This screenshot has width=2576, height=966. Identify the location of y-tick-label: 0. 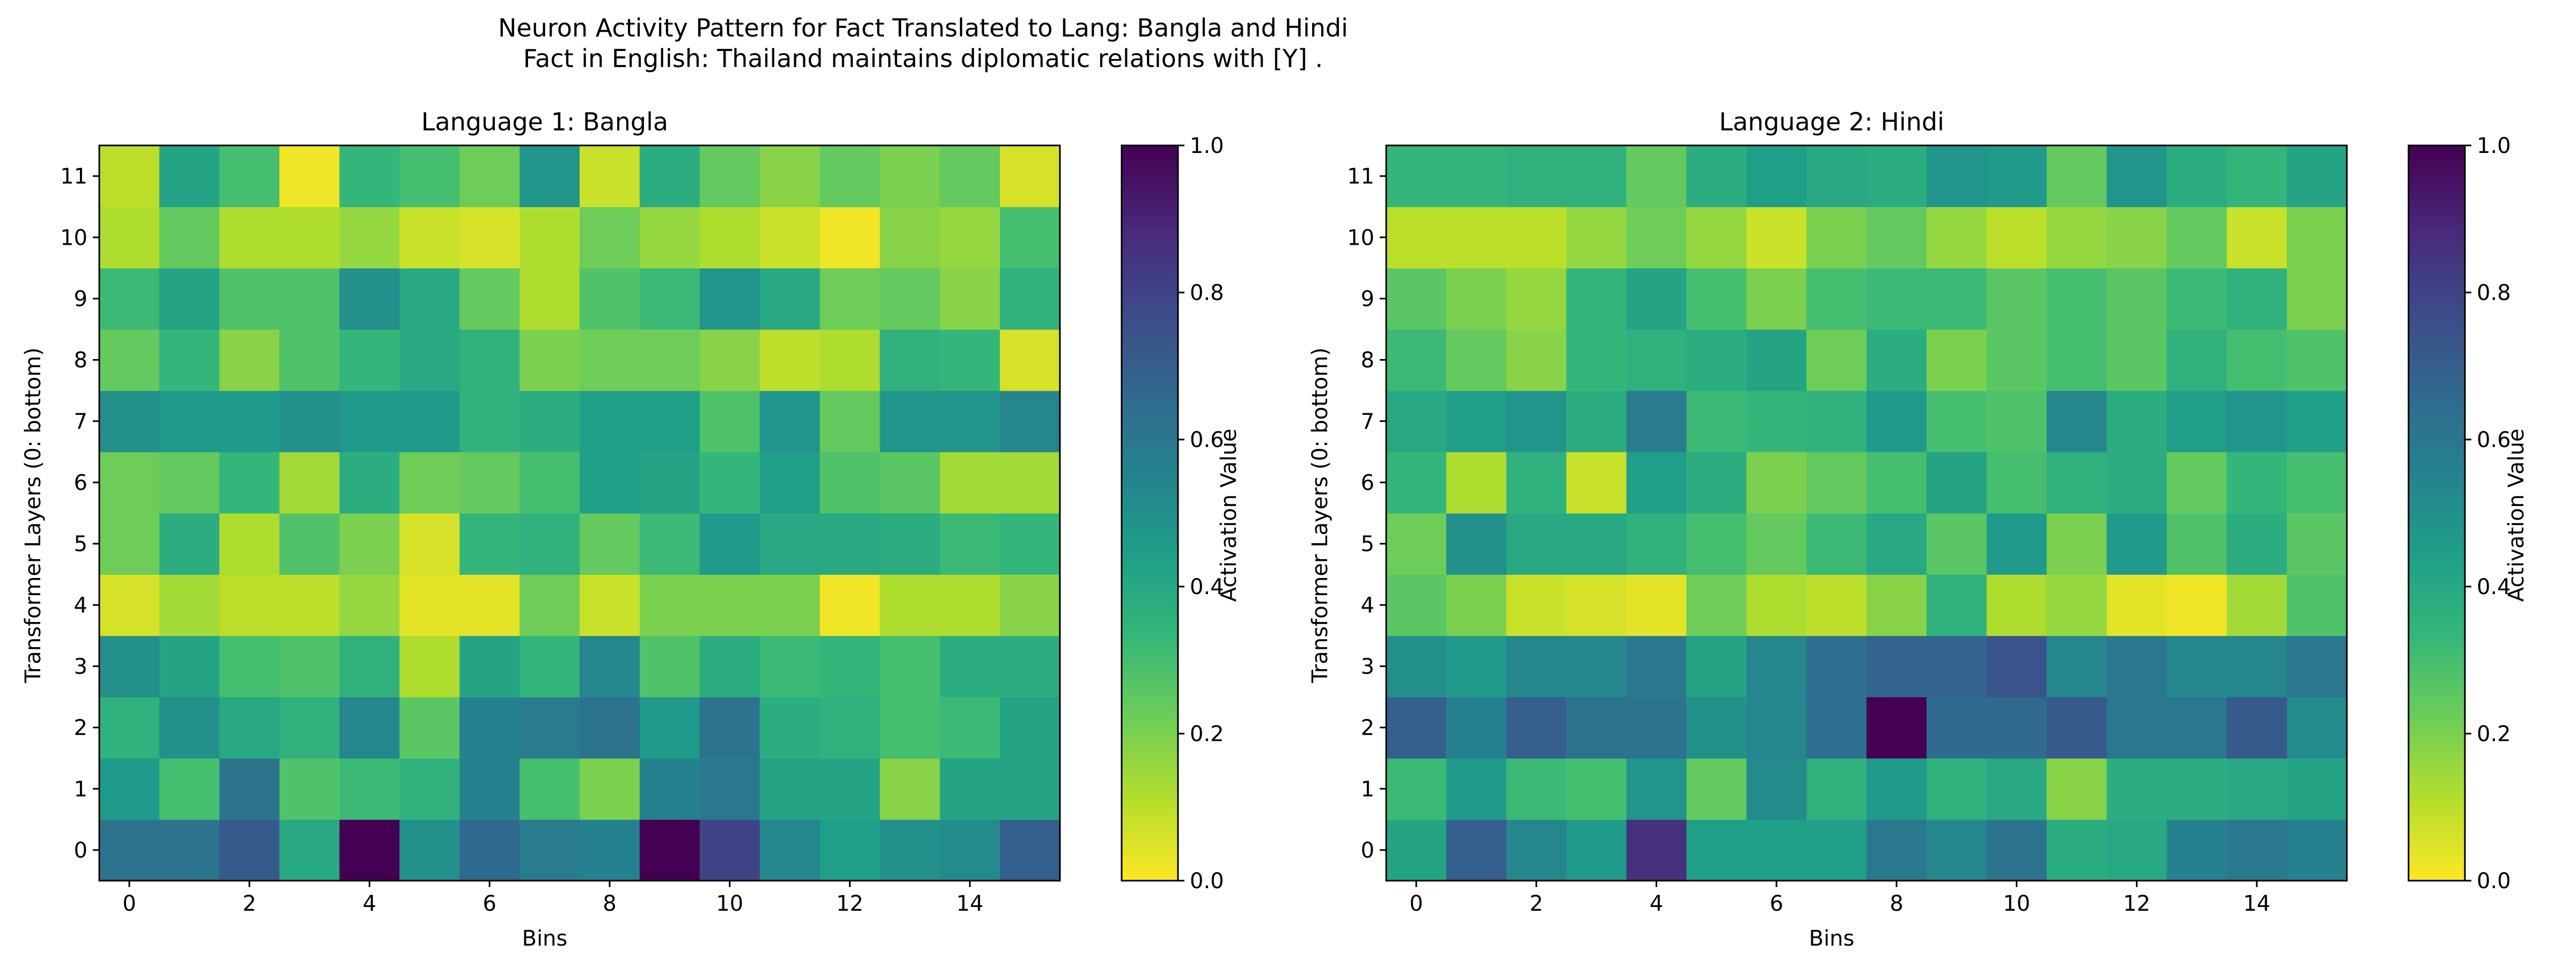
(1367, 850).